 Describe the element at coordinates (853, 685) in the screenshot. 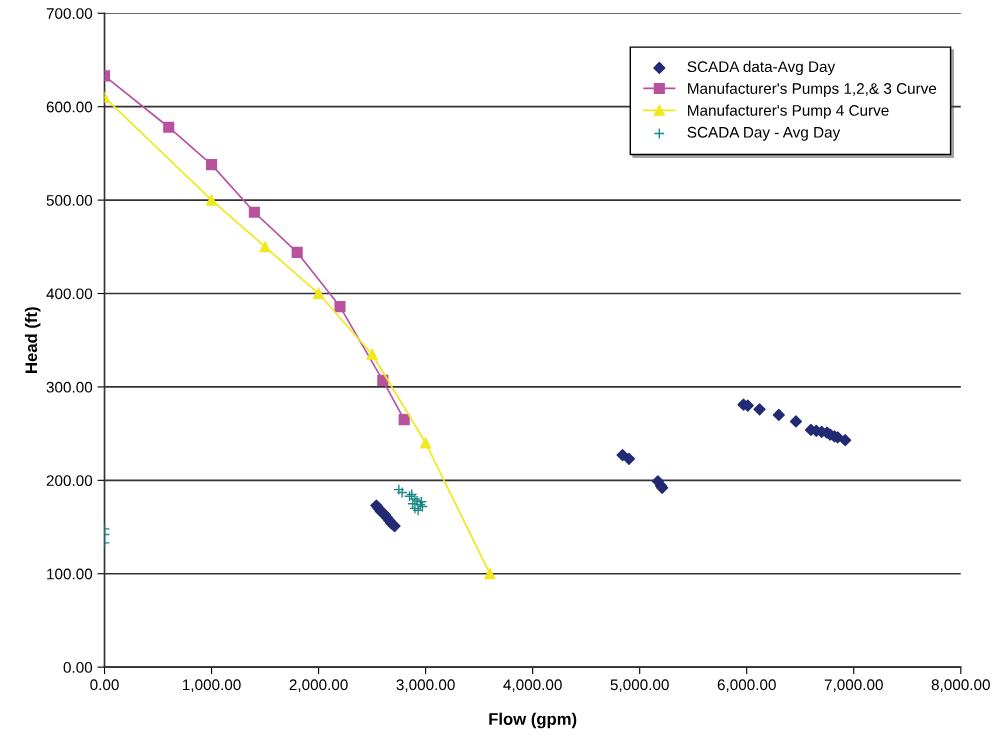

I see `x-tick-label: 7,000.00` at that location.